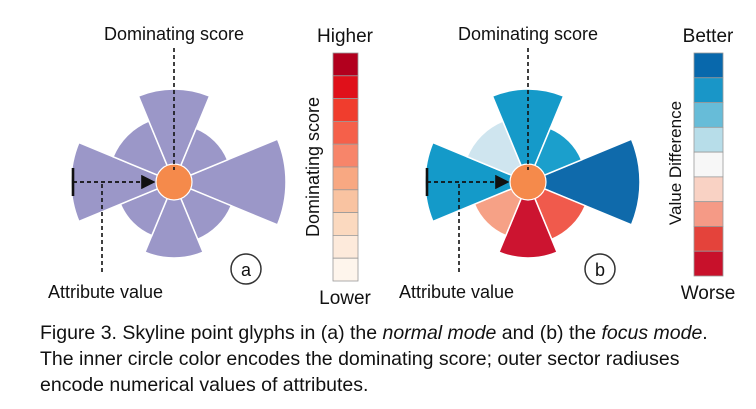  I want to click on legend-dominating-top: Higher, so click(345, 36).